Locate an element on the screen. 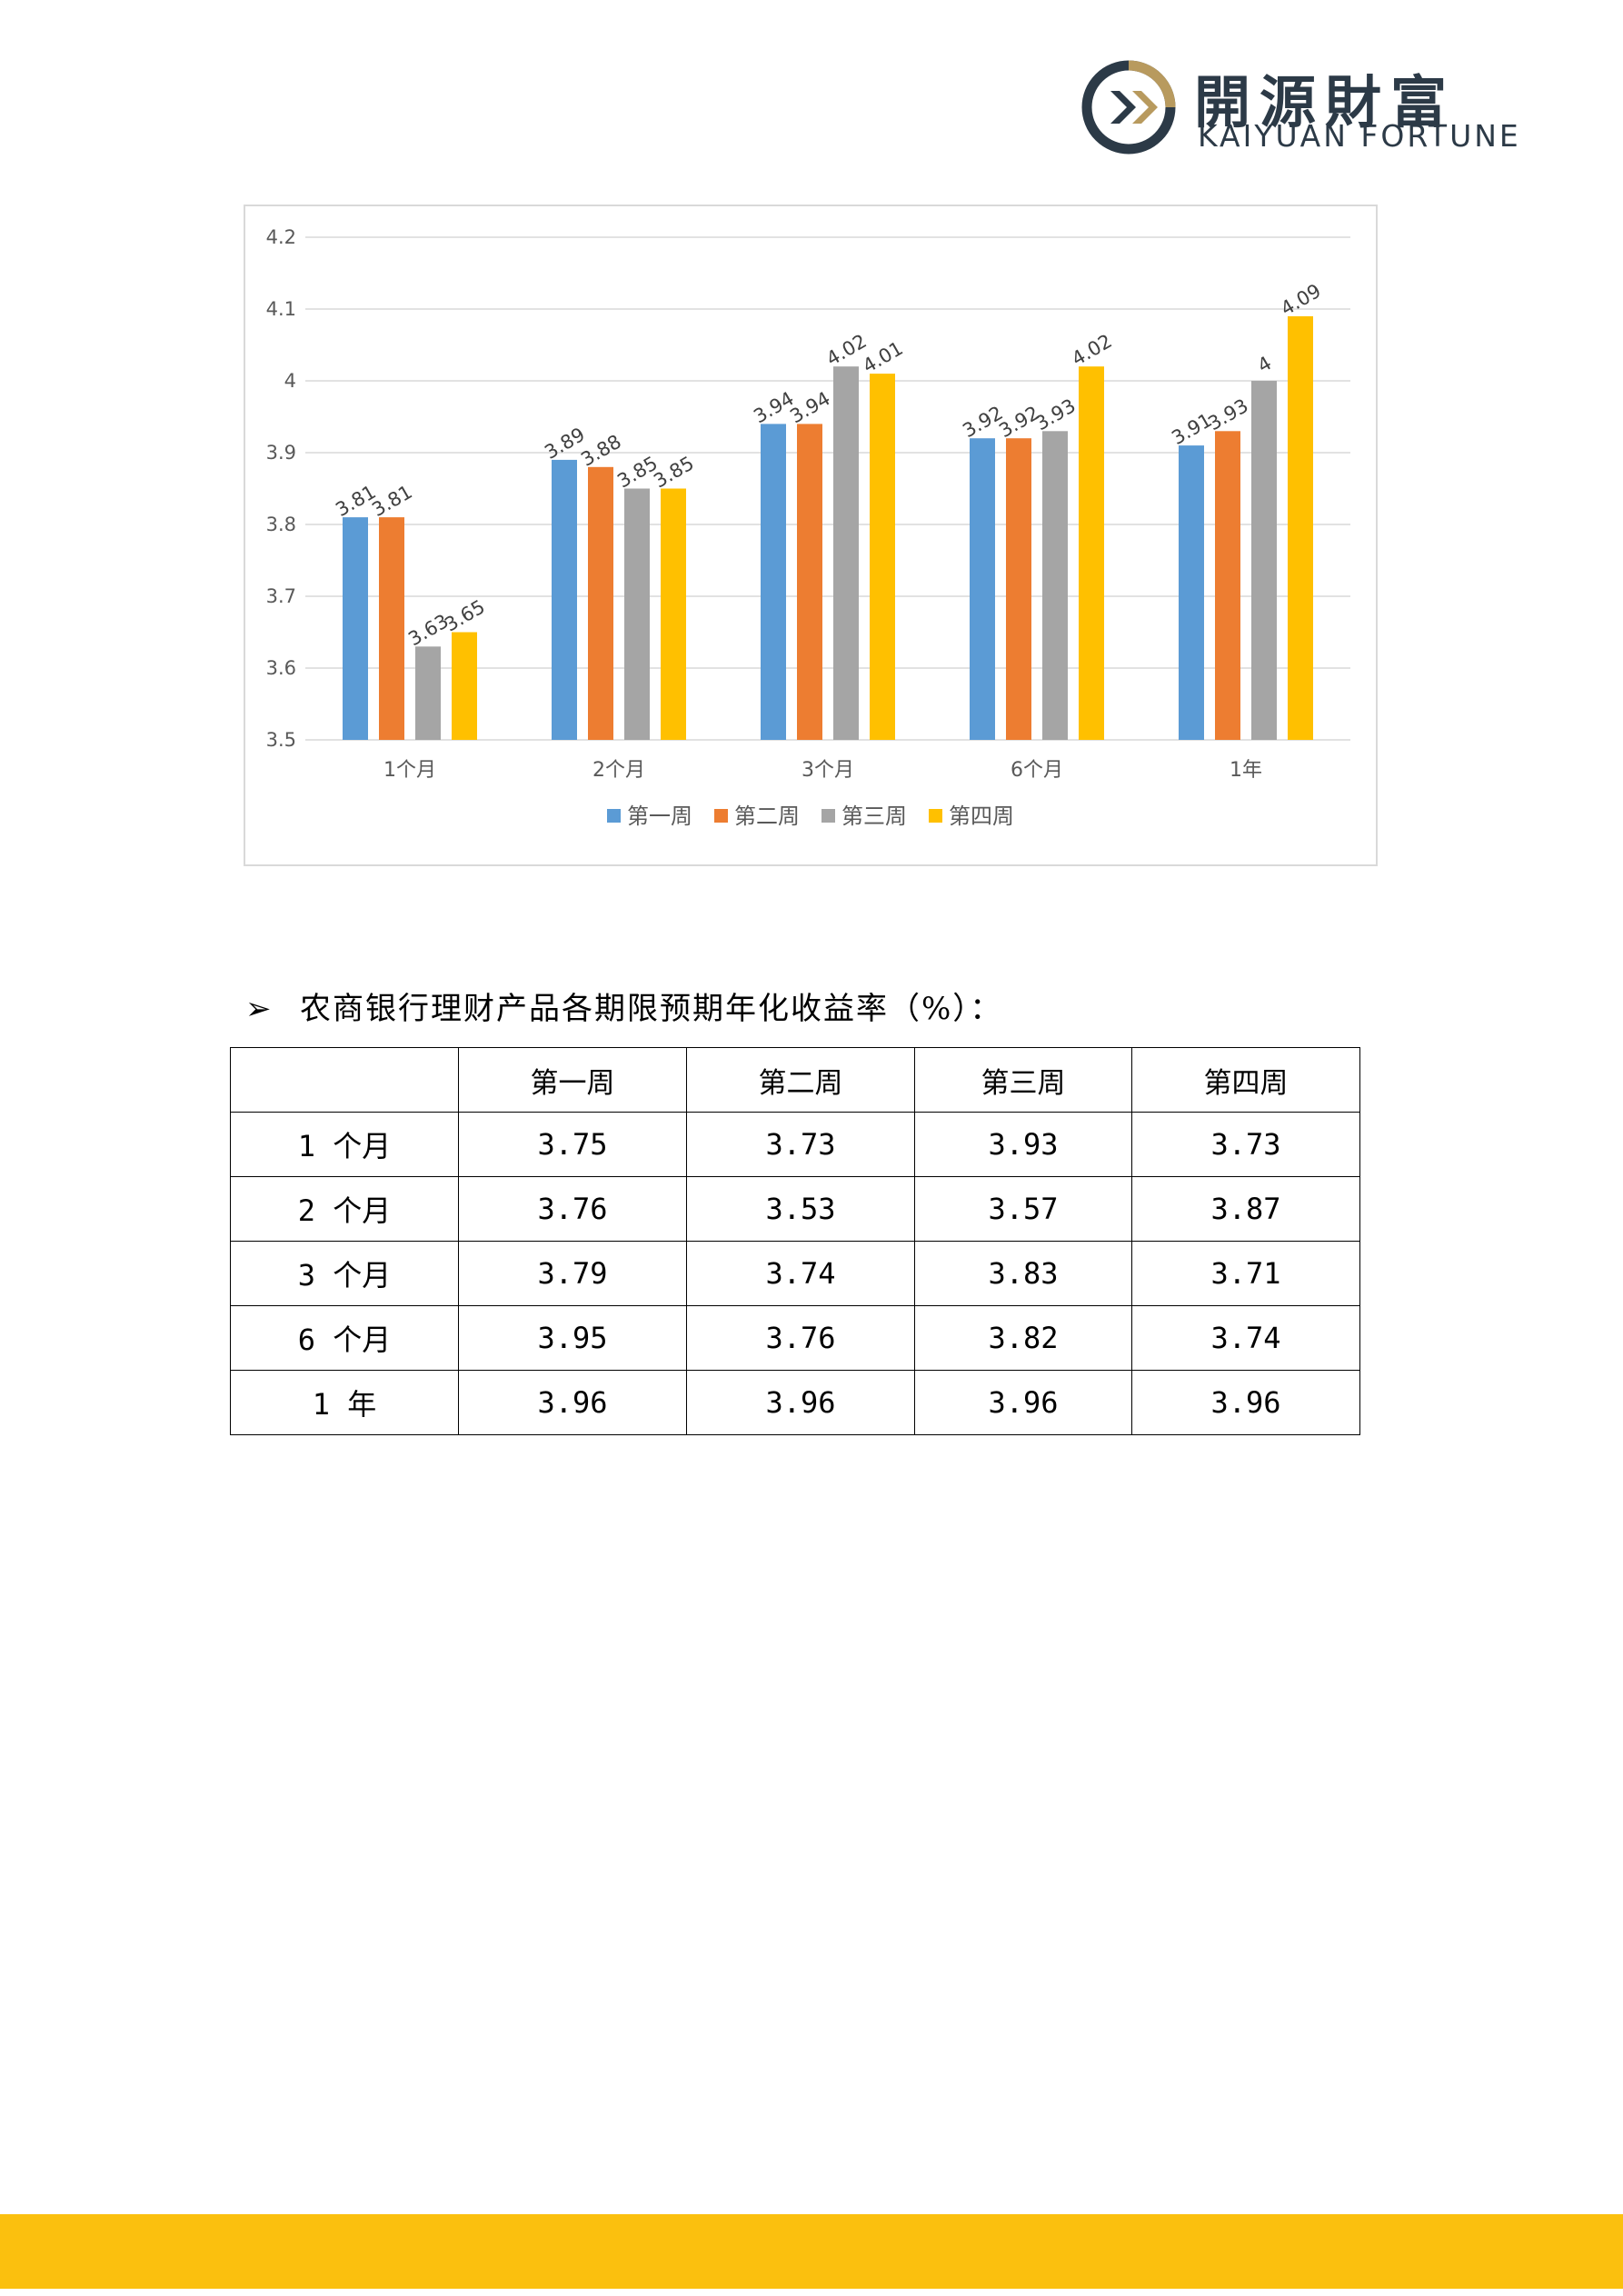 Image resolution: width=1623 pixels, height=2296 pixels. table-row: 1 个月 3.75 3.73 3.93 3.73 is located at coordinates (795, 1144).